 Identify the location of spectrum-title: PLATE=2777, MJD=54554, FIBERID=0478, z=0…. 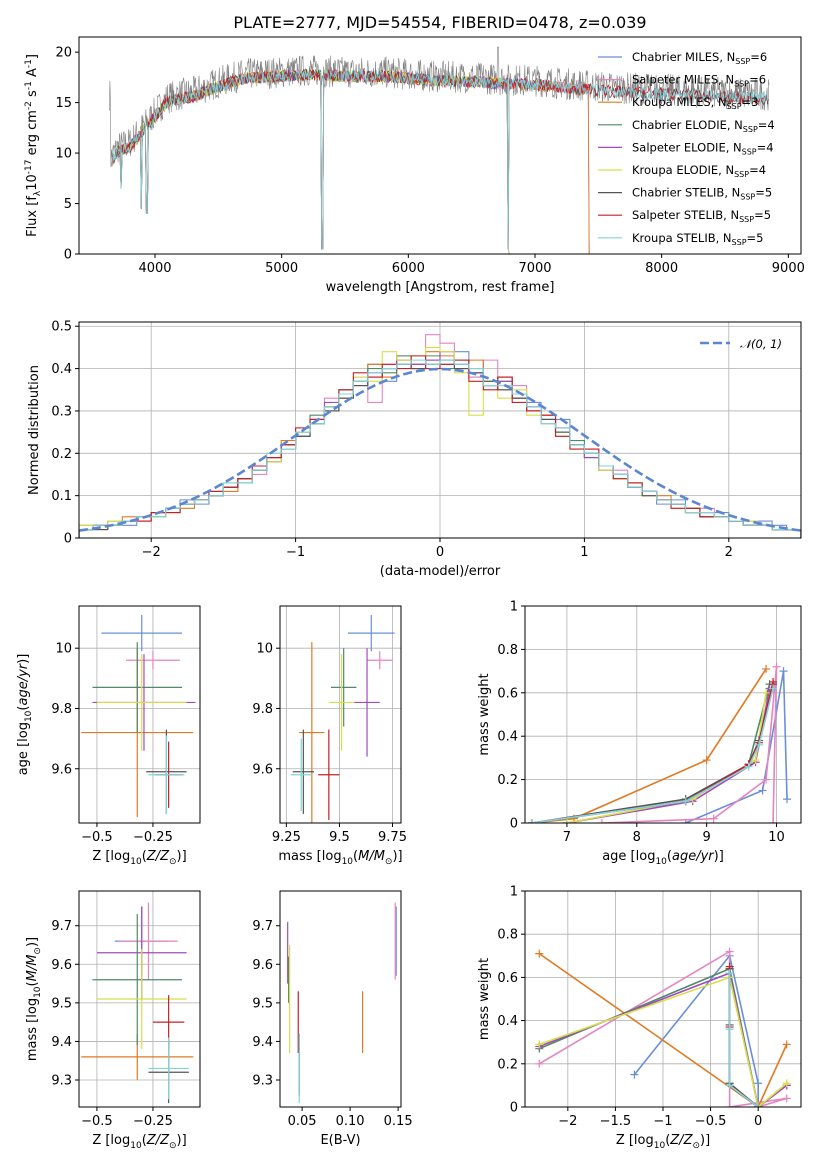
(439, 22).